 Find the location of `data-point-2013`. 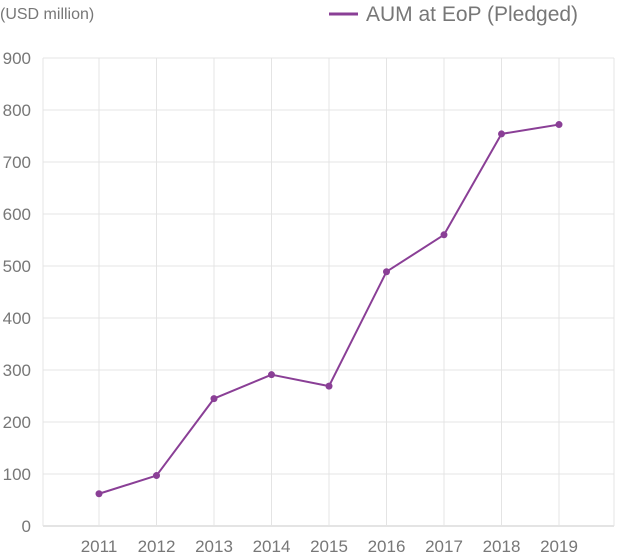

data-point-2013 is located at coordinates (214, 399).